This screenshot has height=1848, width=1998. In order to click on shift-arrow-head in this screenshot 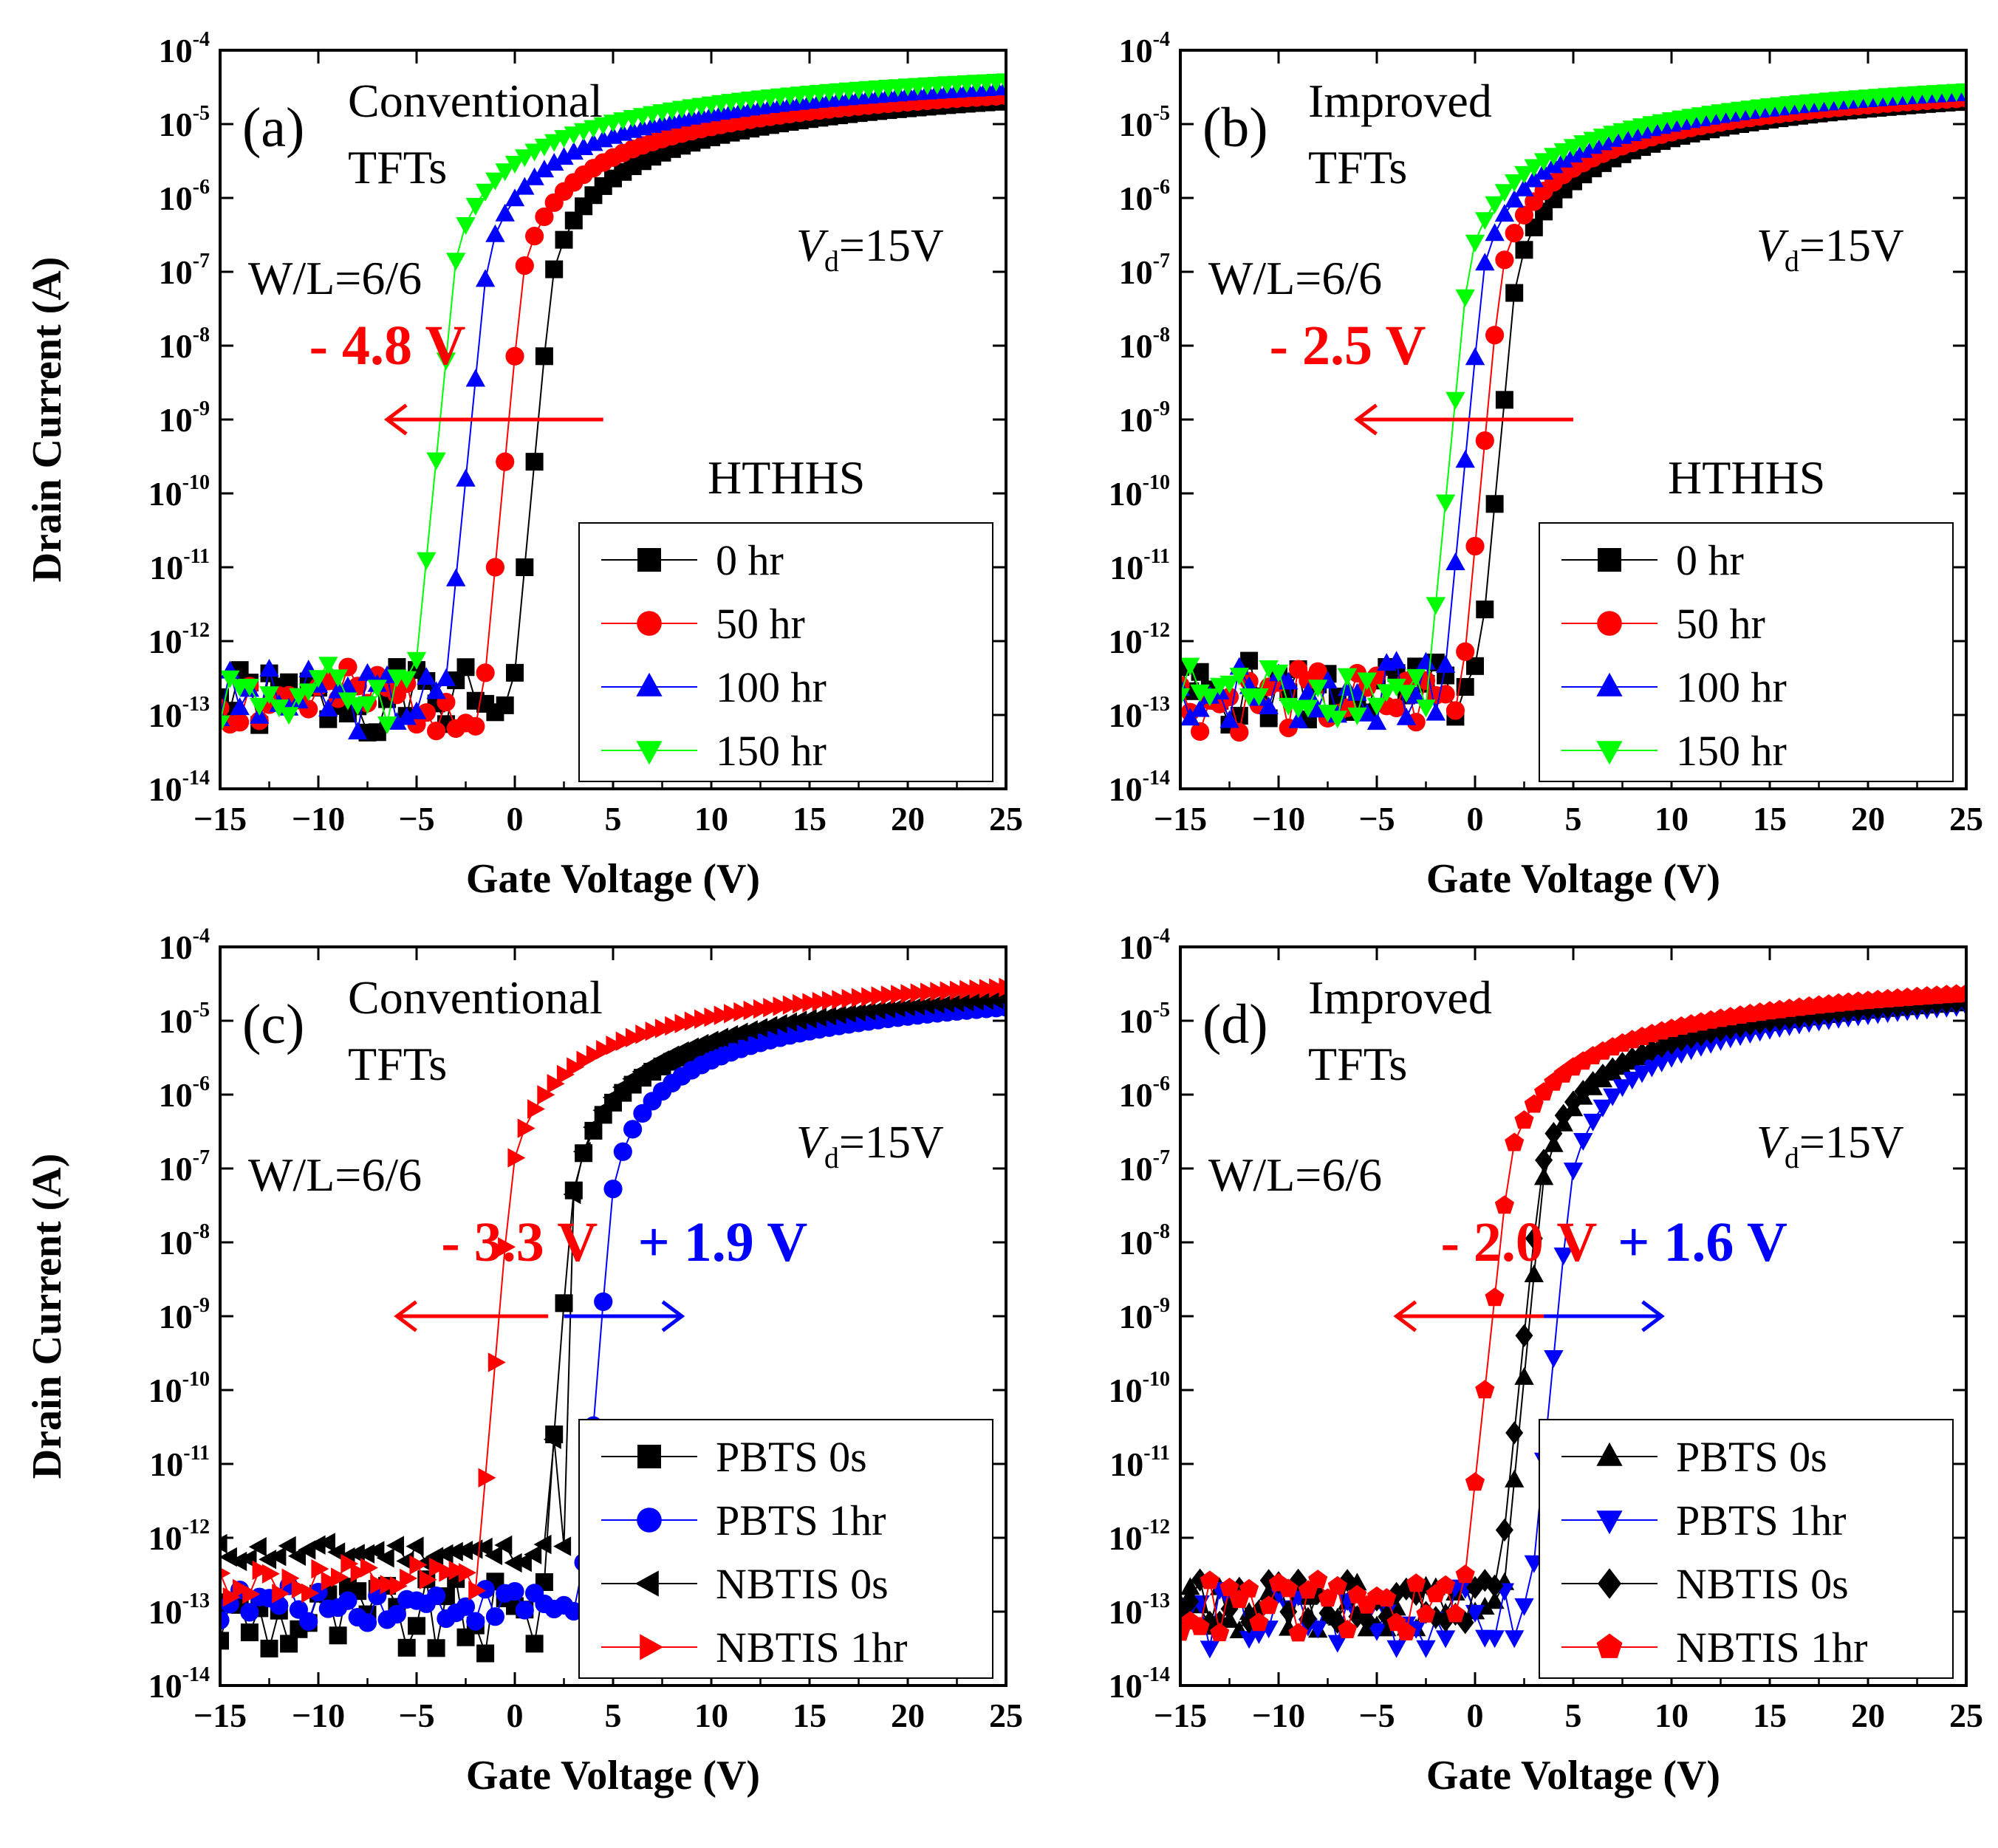, I will do `click(405, 1316)`.